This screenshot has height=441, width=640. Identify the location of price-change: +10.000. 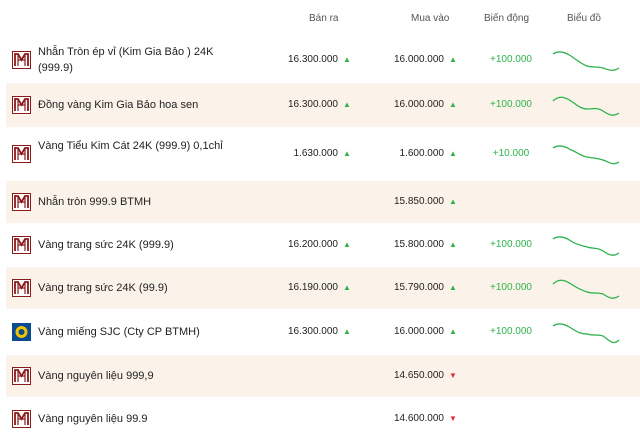
(511, 153).